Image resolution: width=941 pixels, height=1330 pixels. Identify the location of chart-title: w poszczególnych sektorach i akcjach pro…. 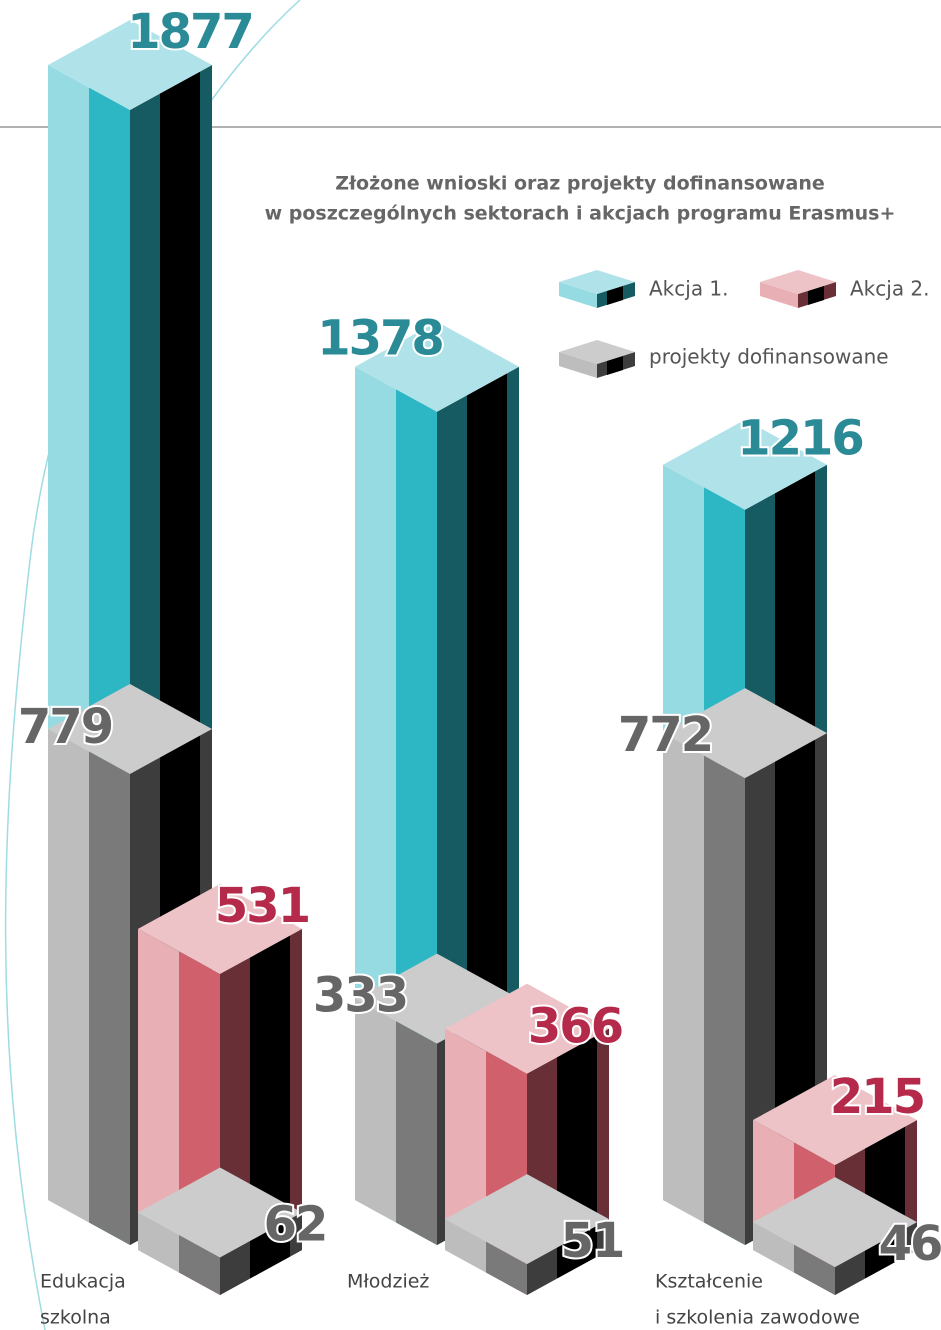
(580, 214).